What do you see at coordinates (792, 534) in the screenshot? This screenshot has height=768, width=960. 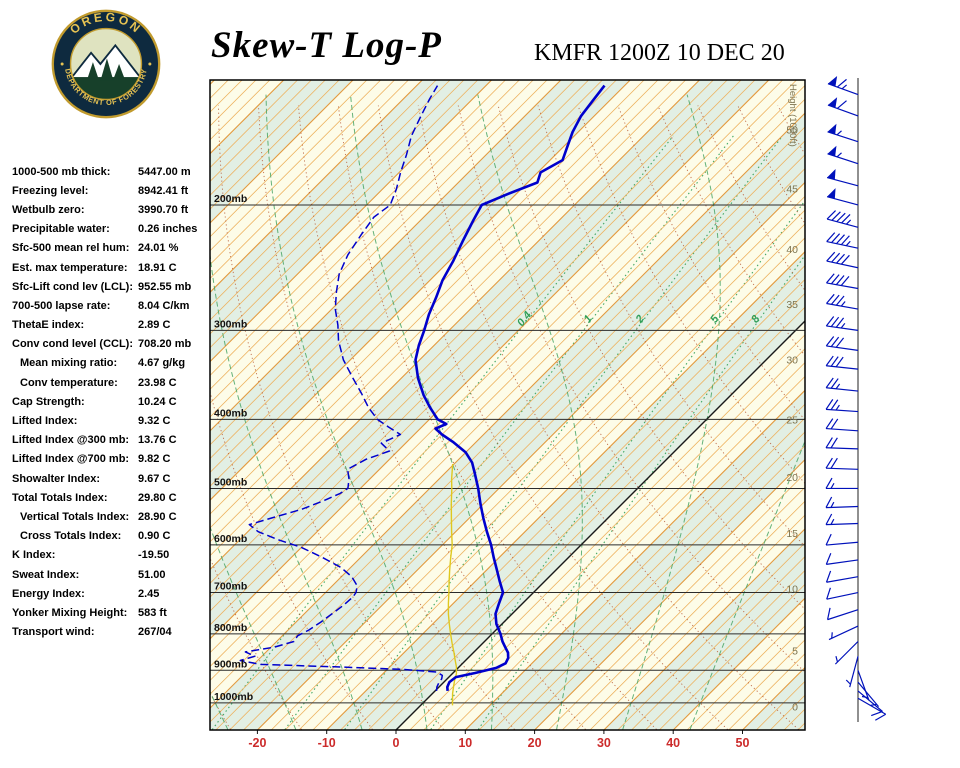 I see `svg-text: 15` at bounding box center [792, 534].